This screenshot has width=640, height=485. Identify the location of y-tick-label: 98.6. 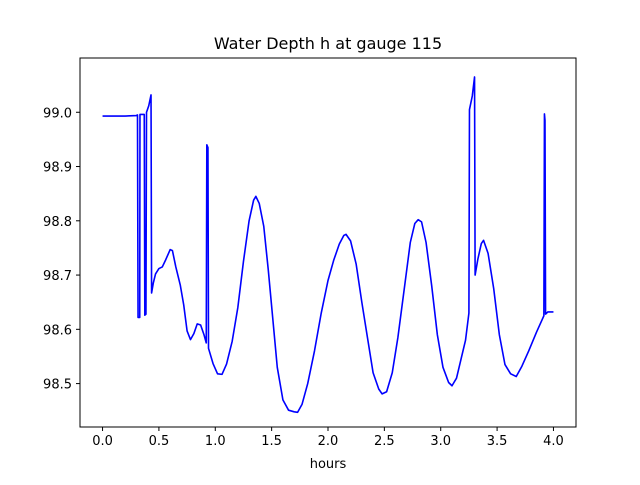
(57, 330).